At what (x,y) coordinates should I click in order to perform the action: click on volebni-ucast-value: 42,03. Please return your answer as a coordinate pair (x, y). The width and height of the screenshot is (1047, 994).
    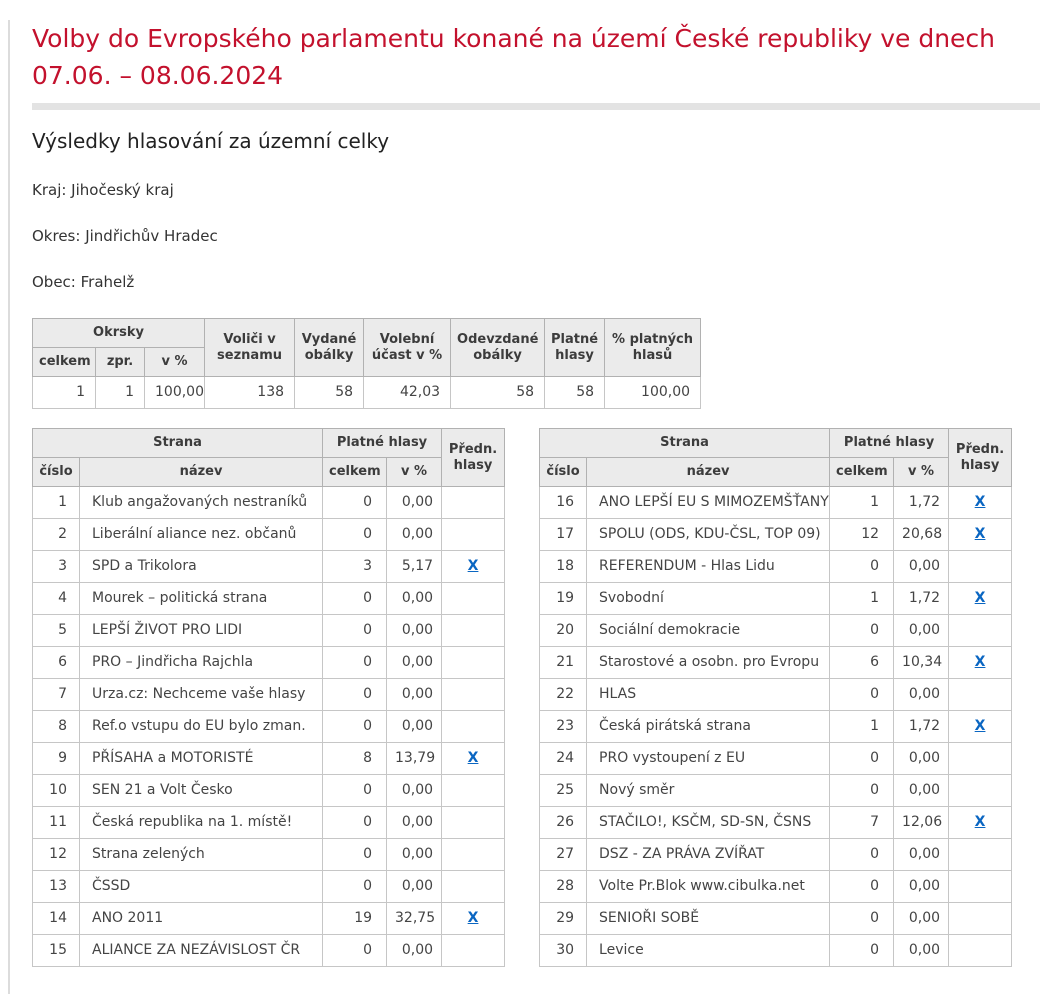
    Looking at the image, I should click on (407, 392).